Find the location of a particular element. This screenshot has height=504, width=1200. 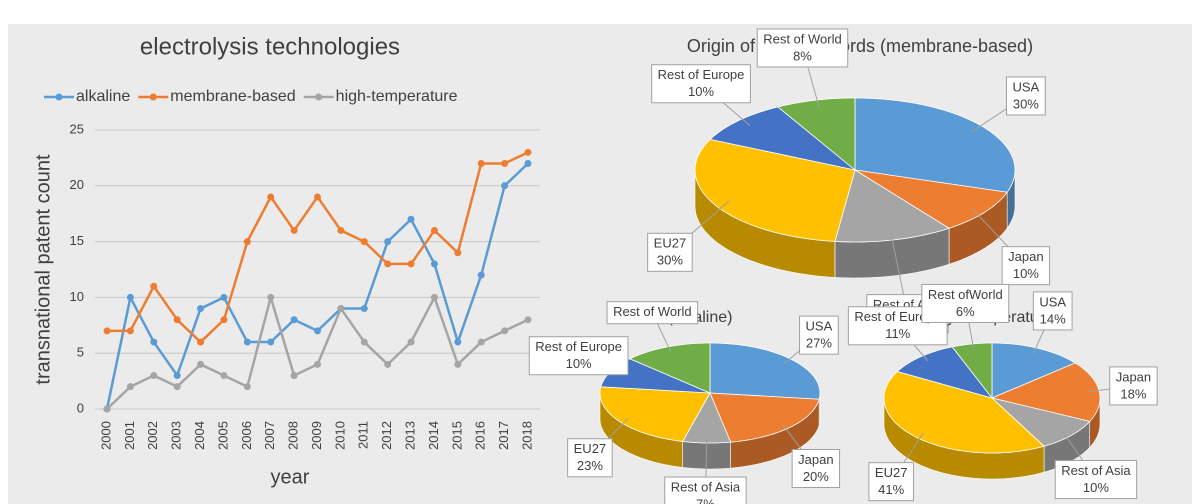

x-tick-label: 2008 is located at coordinates (293, 435).